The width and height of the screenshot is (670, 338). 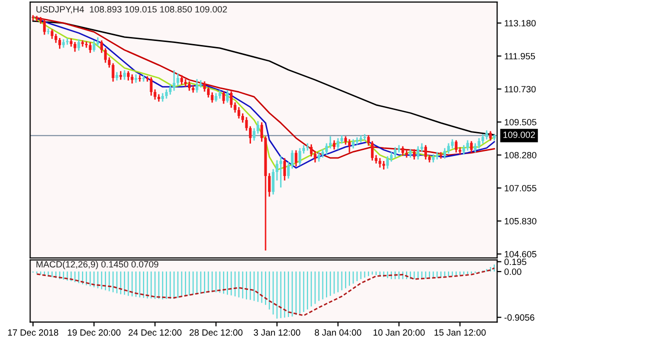 What do you see at coordinates (131, 10) in the screenshot?
I see `chart-title: USDJPY,H4 108.893 109.015 108.850 109.002` at bounding box center [131, 10].